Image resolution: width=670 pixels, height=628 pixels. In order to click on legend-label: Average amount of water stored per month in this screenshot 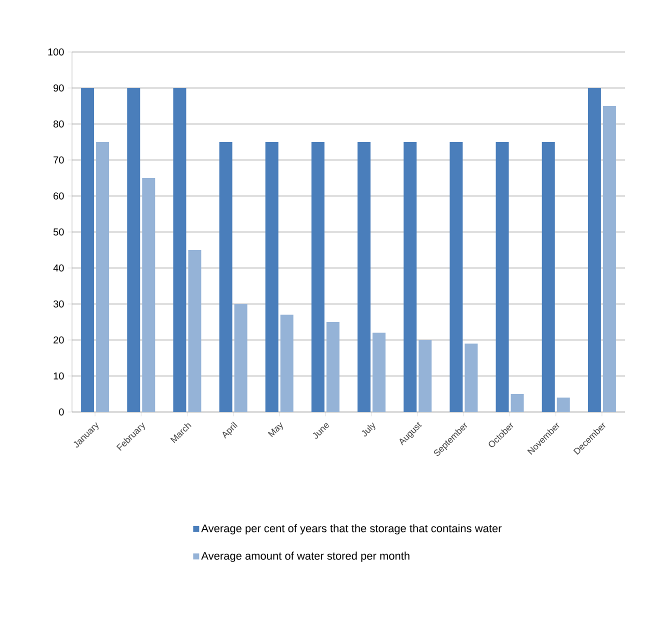, I will do `click(305, 557)`.